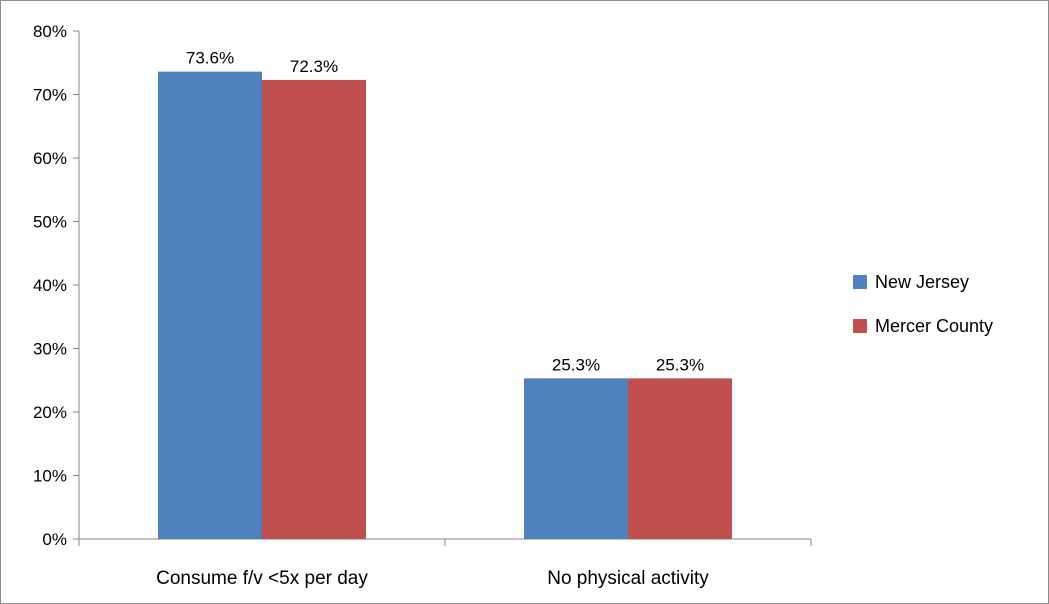 The height and width of the screenshot is (604, 1049). Describe the element at coordinates (314, 66) in the screenshot. I see `bar-data-label: 72.3%` at that location.